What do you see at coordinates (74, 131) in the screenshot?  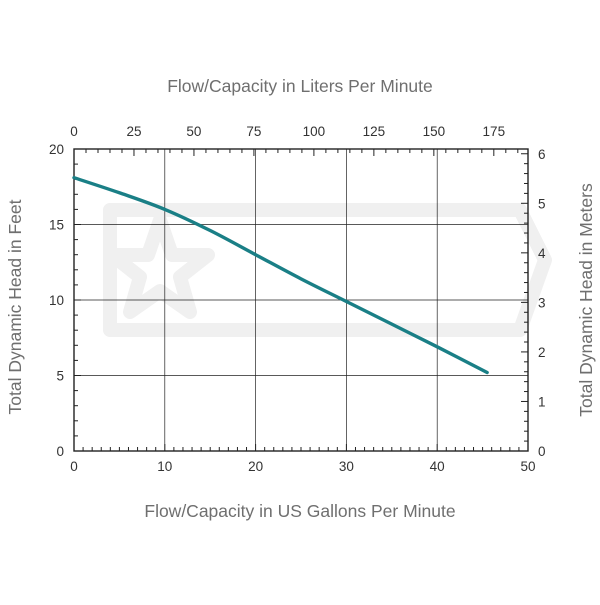 I see `x2-tick-label: 0` at bounding box center [74, 131].